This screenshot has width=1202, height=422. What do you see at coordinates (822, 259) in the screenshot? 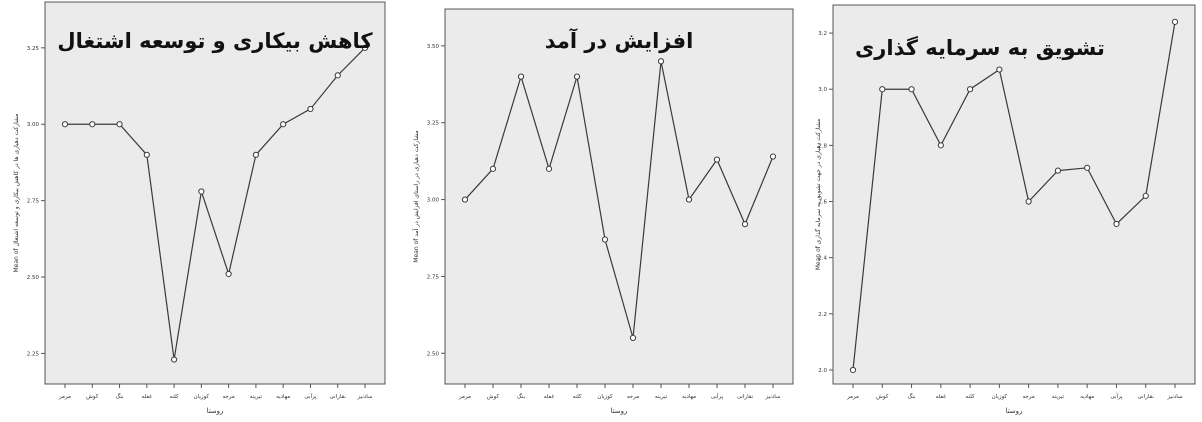
I see `y-tick-label: 2.4` at bounding box center [822, 259].